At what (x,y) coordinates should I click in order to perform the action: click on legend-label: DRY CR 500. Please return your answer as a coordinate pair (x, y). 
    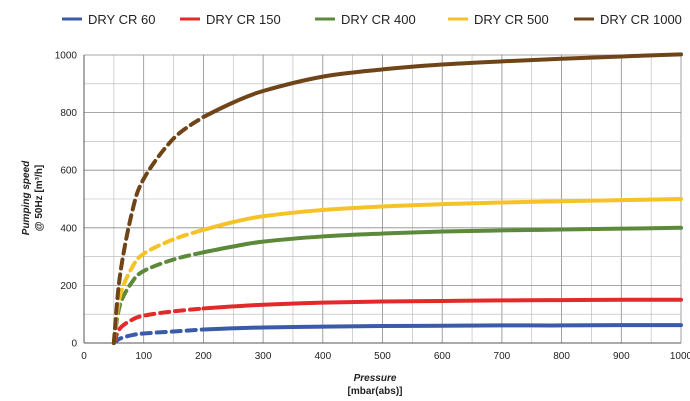
    Looking at the image, I should click on (511, 19).